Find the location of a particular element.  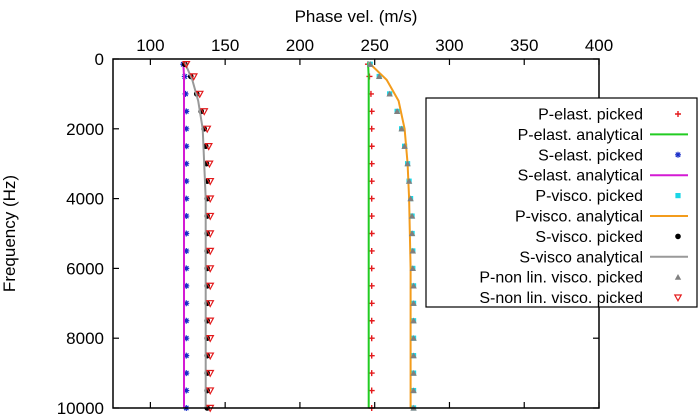

legend-label: S-non lin. visco. picked is located at coordinates (561, 298).